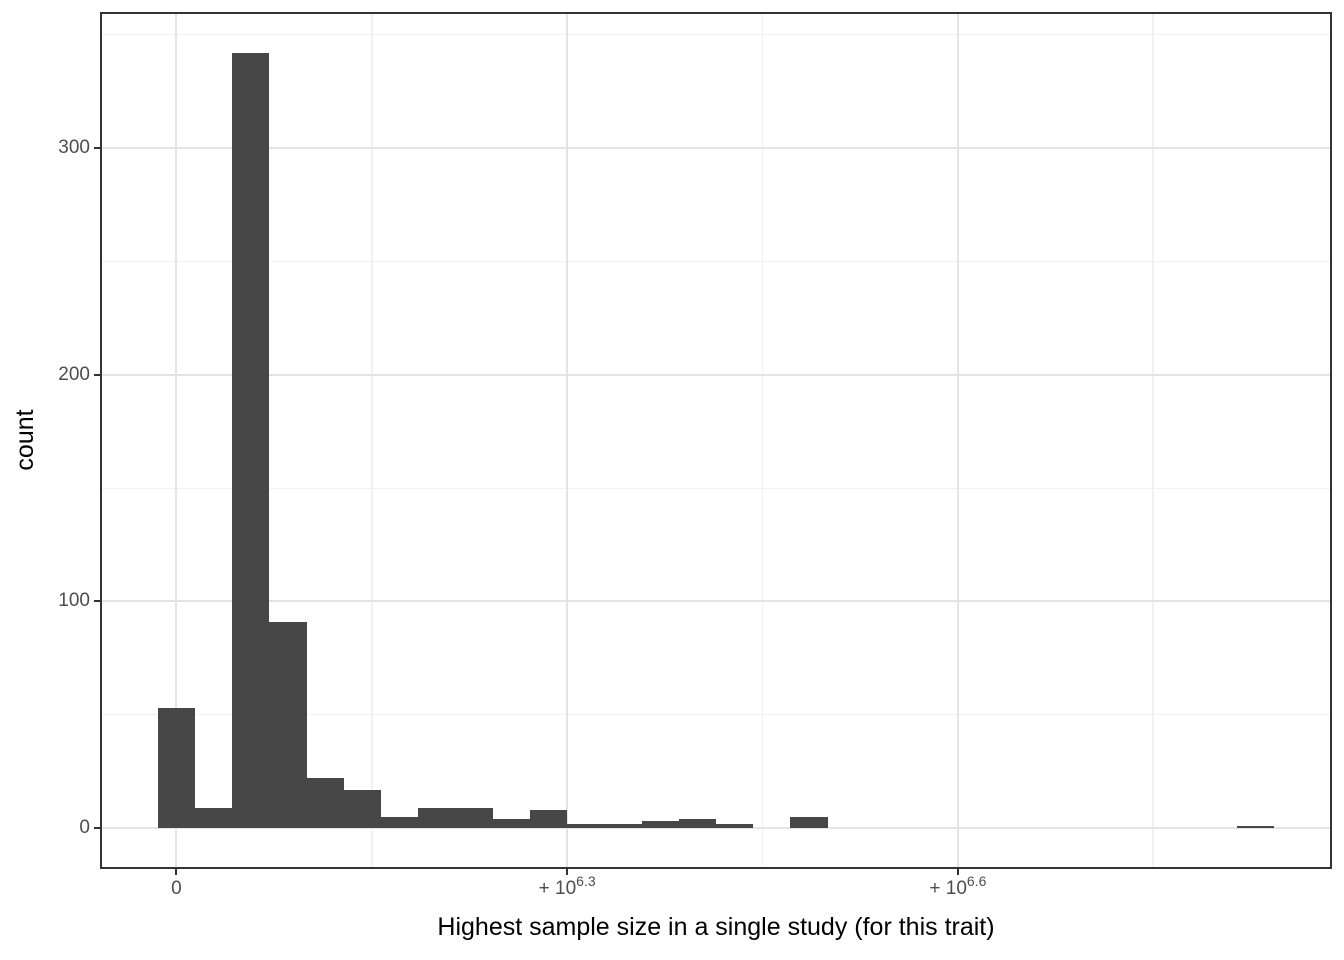 This screenshot has height=960, width=1344. Describe the element at coordinates (74, 374) in the screenshot. I see `y-tick-label: 200` at that location.